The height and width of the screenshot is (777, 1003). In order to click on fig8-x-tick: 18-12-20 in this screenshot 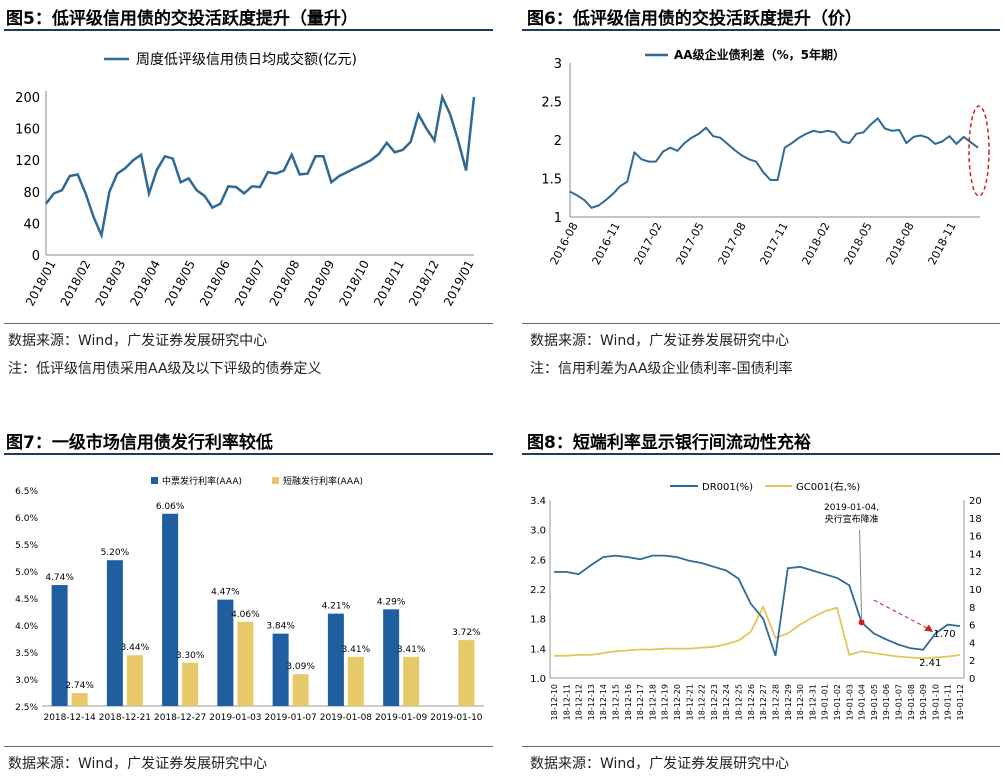, I will do `click(677, 702)`.